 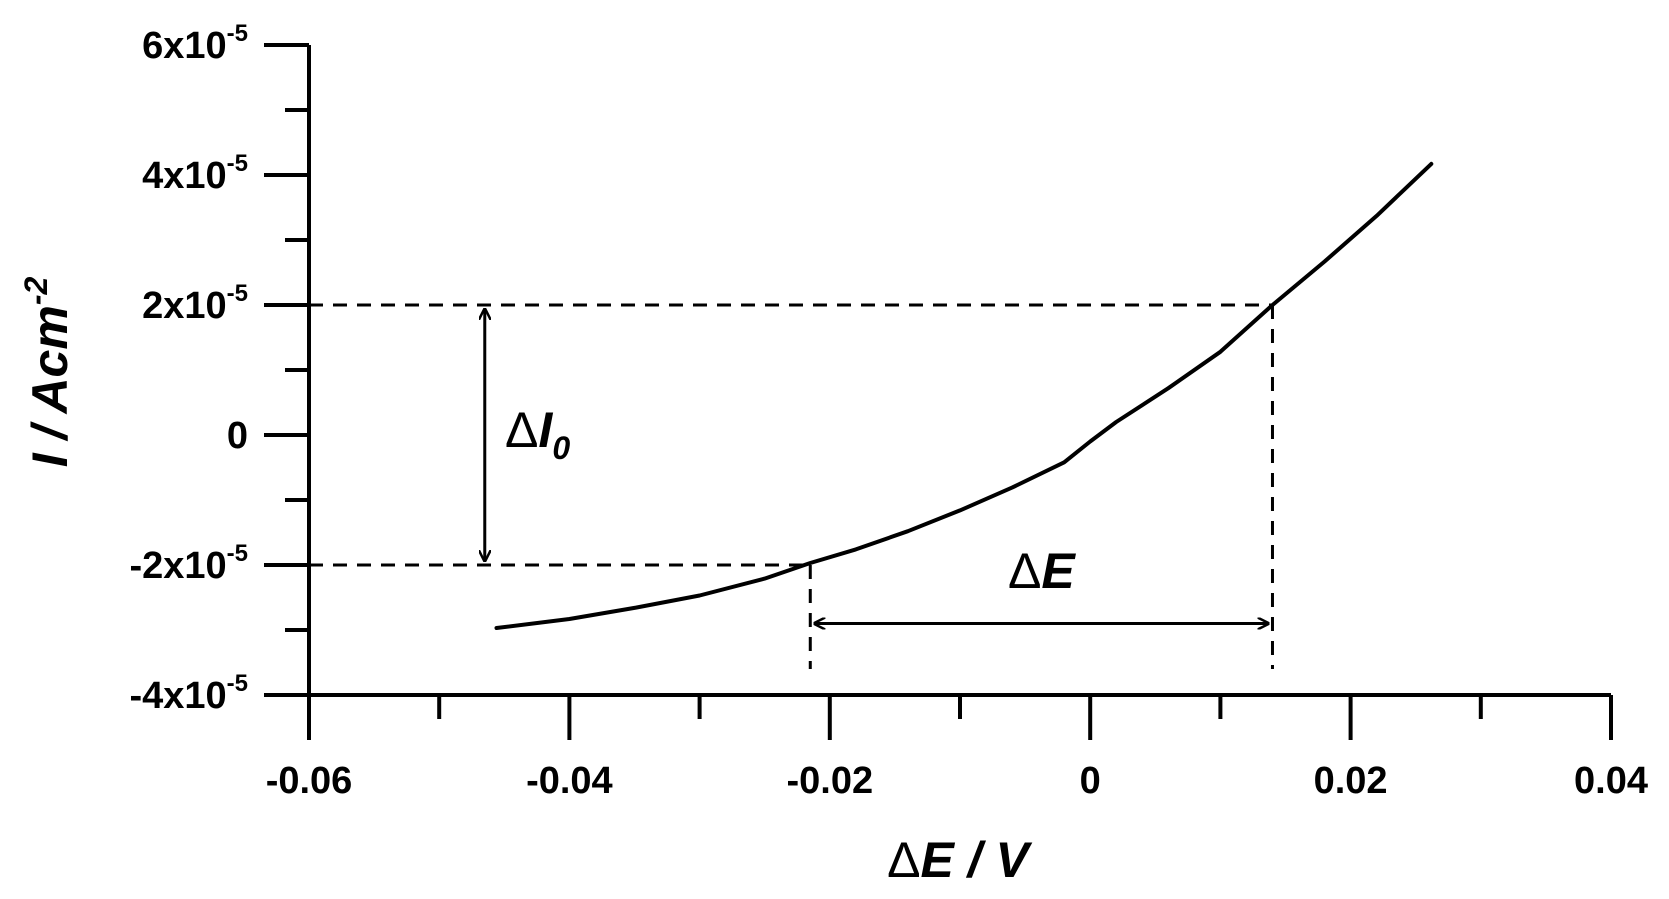 I want to click on x-axis-title: ΔE / V, so click(x=959, y=860).